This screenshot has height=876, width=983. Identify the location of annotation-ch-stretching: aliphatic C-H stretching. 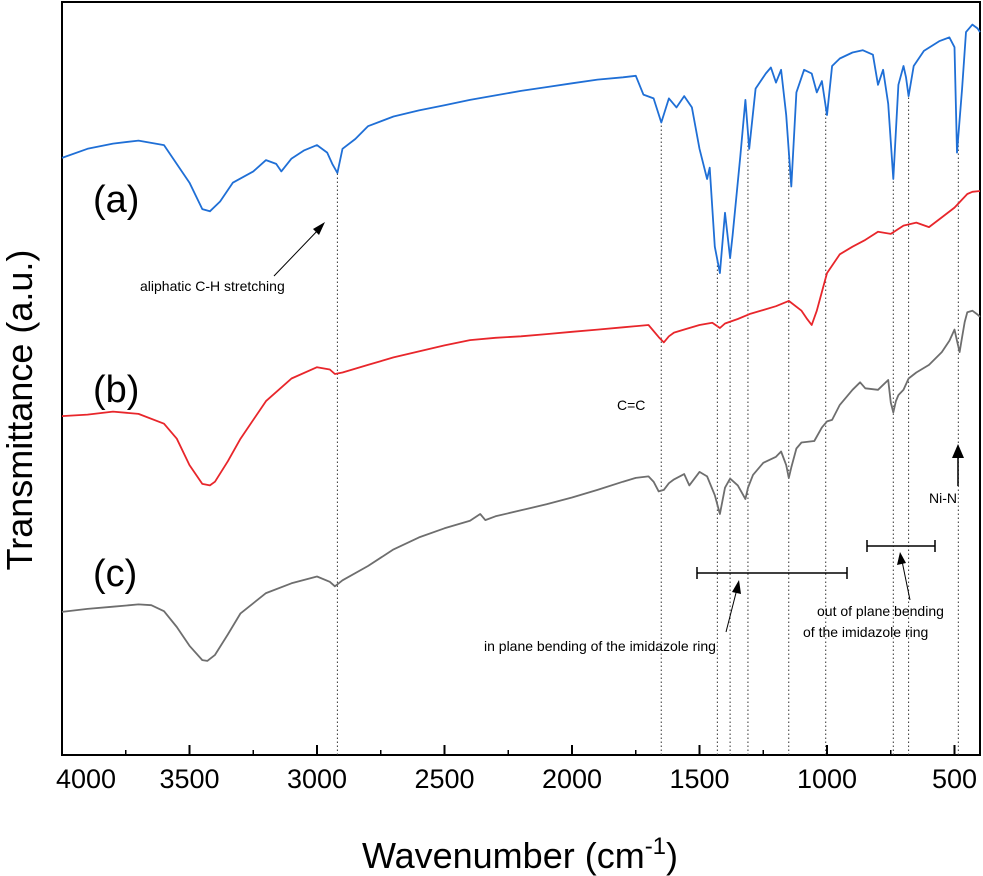
(212, 286).